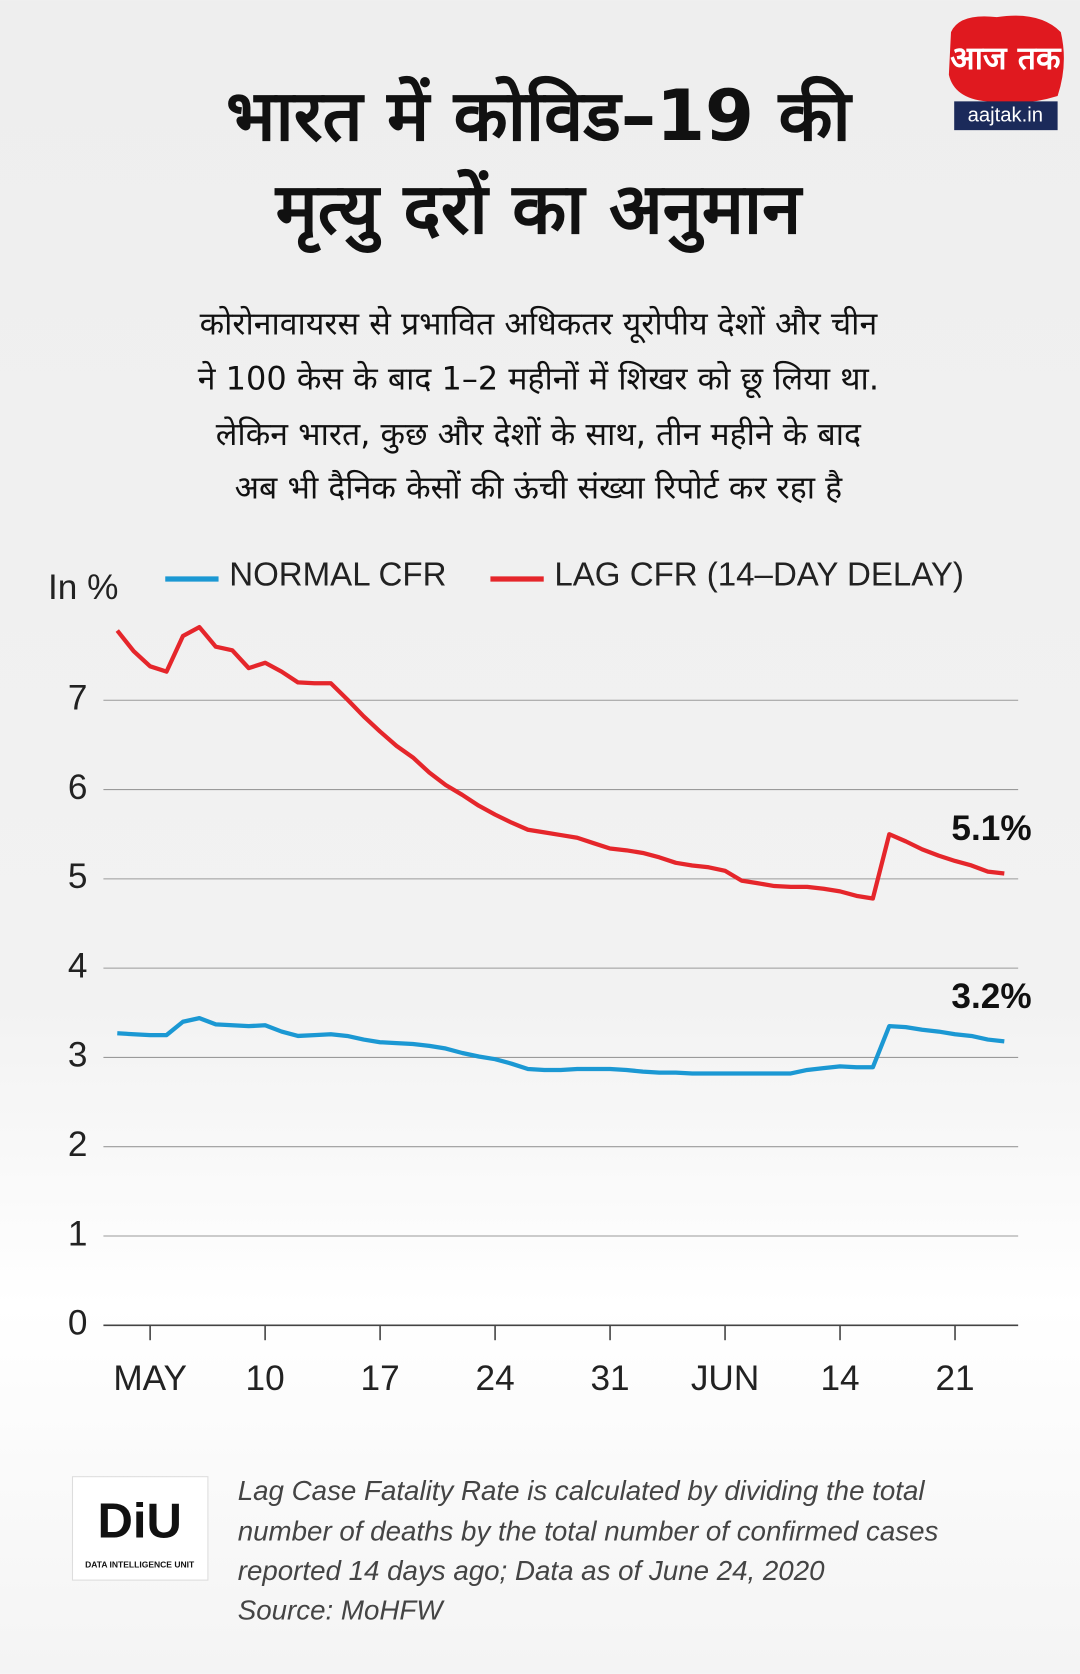 This screenshot has height=1674, width=1080. Describe the element at coordinates (78, 1055) in the screenshot. I see `y-tick-label: 3` at that location.